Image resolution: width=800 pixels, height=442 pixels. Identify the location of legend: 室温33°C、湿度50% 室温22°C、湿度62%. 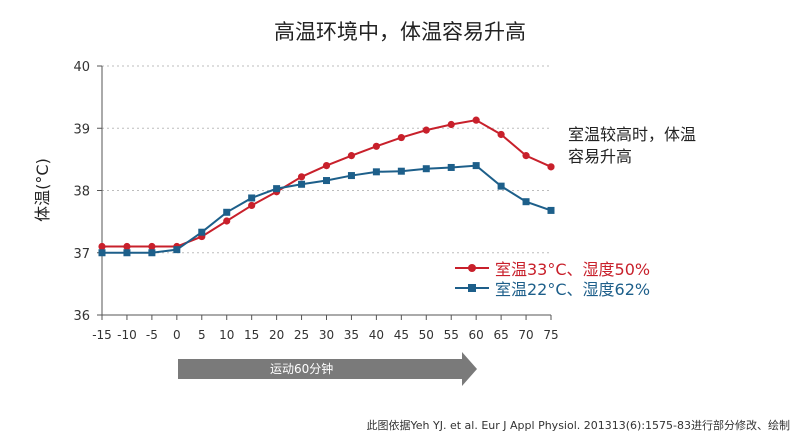
(553, 278).